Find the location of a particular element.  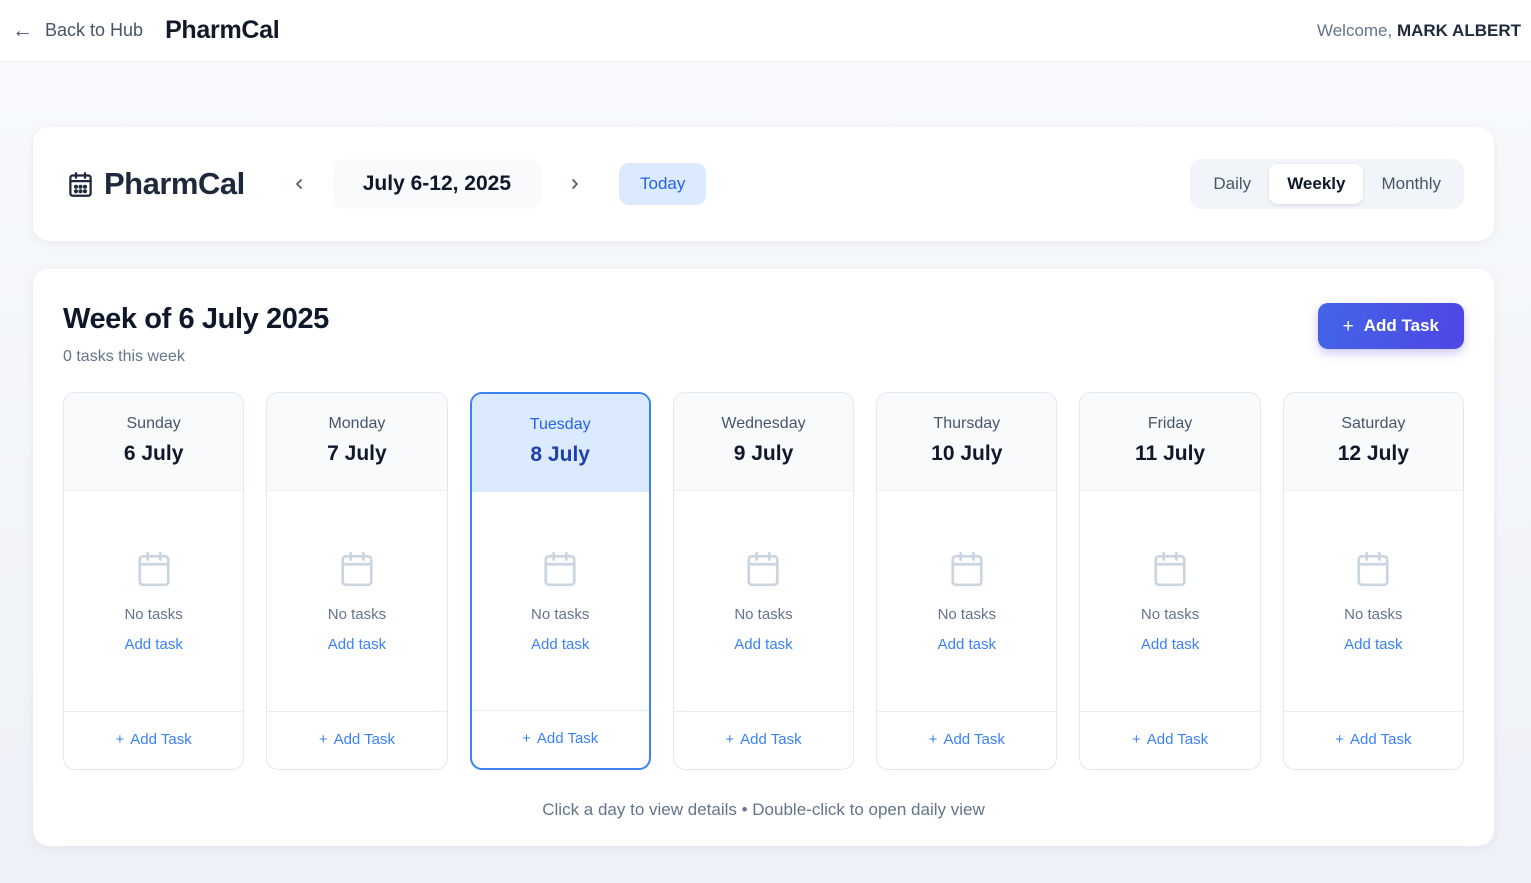

week-title: Week of 6 July 2025 is located at coordinates (196, 319).